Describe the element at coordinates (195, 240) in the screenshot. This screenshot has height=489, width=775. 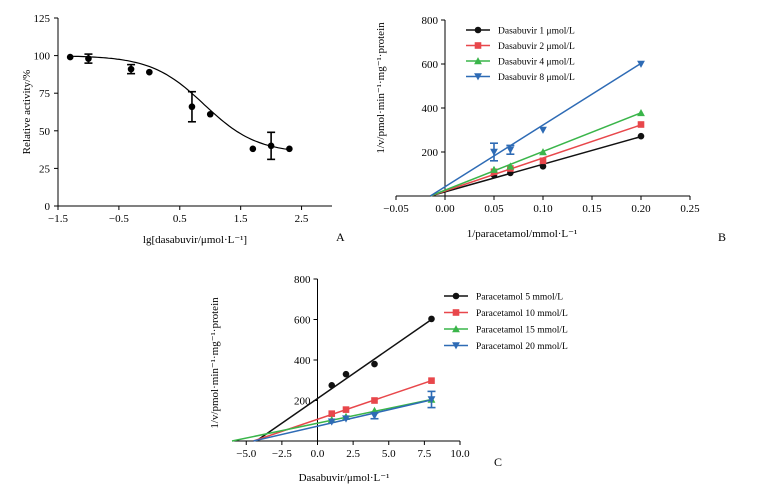
I see `x-axis-title: lg[dasabuvir/μmol·L⁻¹]` at that location.